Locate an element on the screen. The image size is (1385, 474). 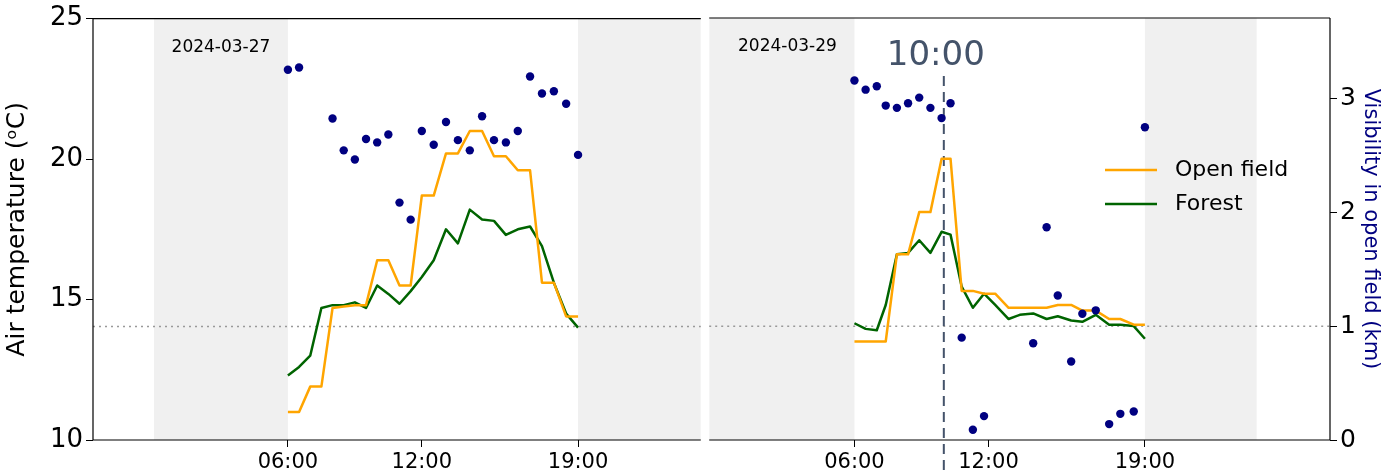
y2-tick-label: 1 is located at coordinates (1348, 324).